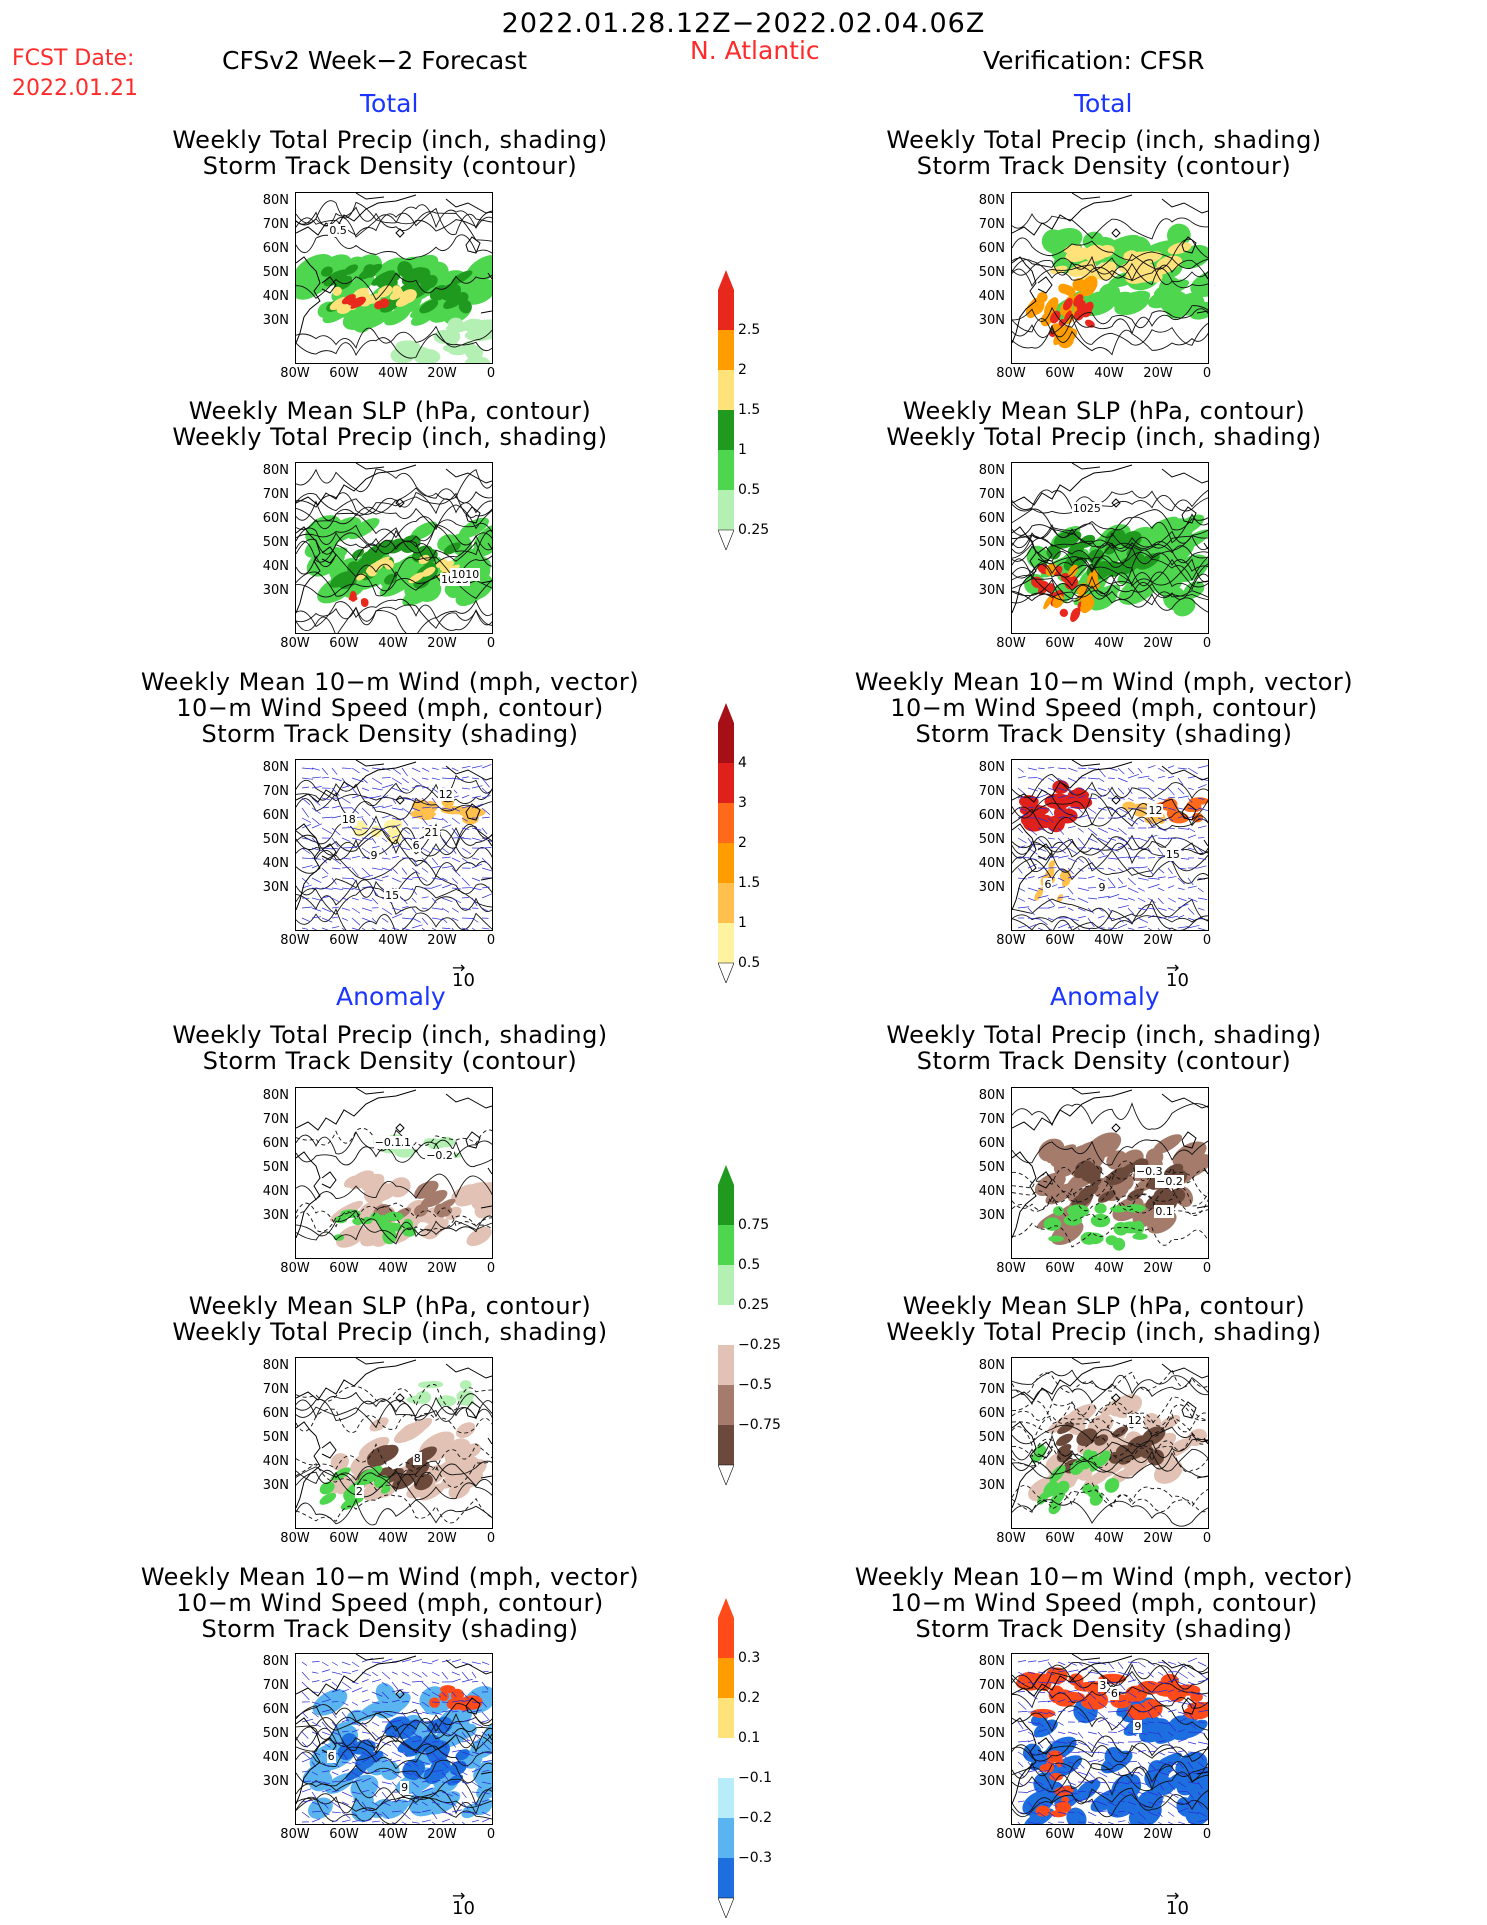 Image resolution: width=1487 pixels, height=1925 pixels. I want to click on fc-precip-track-title-line-1: Weekly Total Precip (inch, shading), so click(390, 140).